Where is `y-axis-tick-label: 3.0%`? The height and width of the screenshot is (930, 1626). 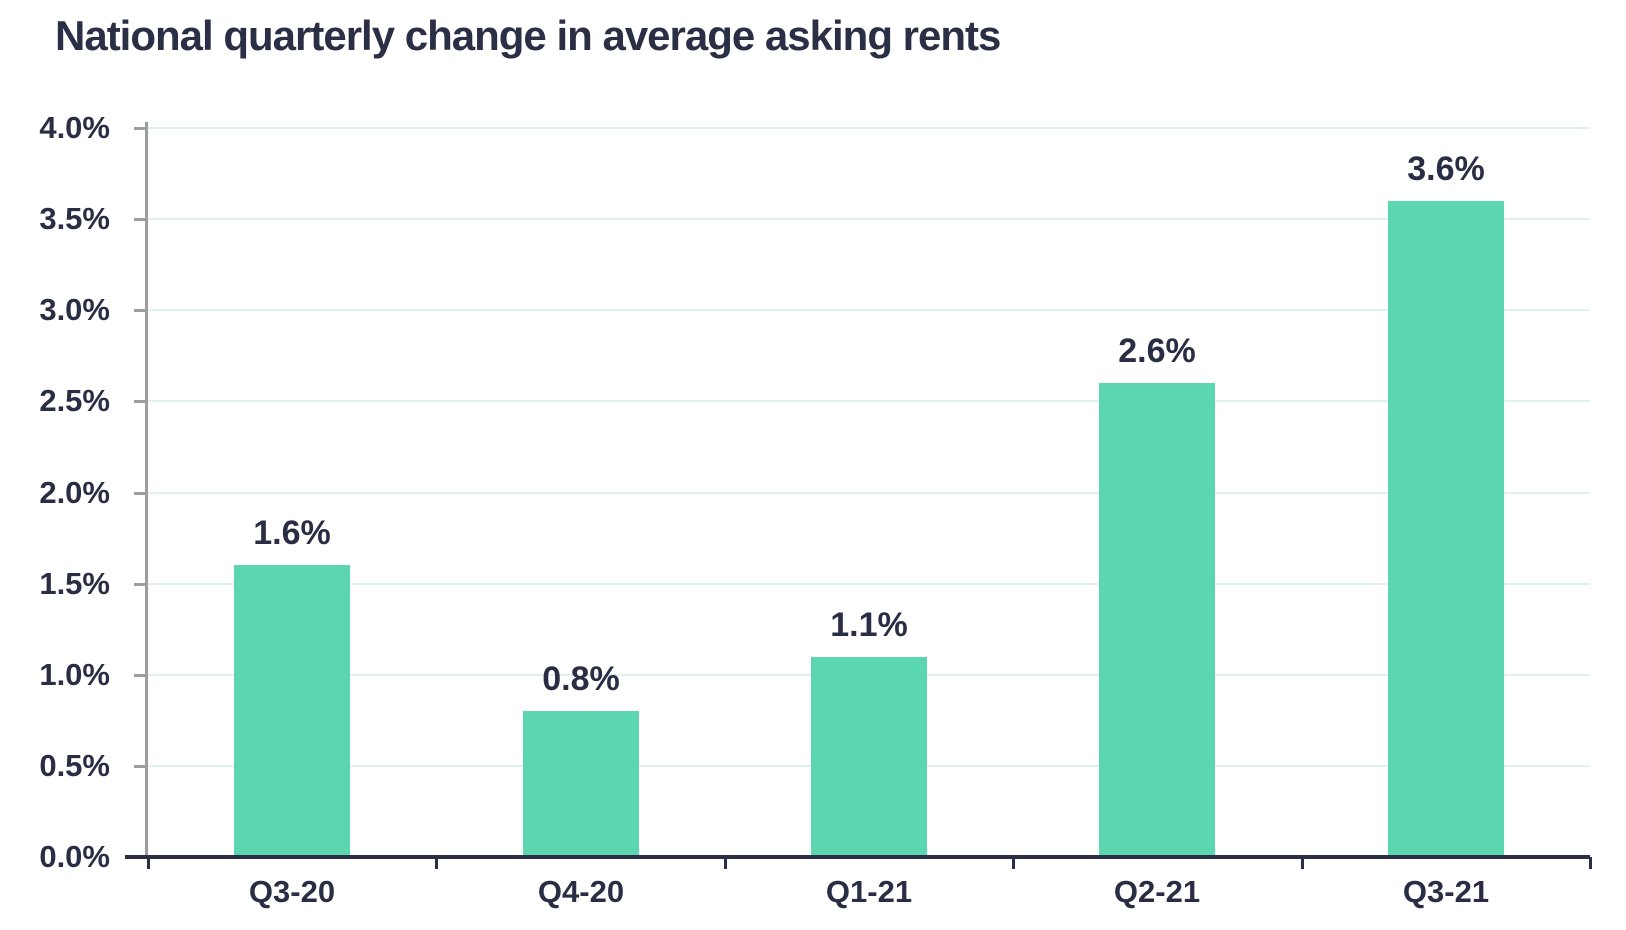 y-axis-tick-label: 3.0% is located at coordinates (74, 309).